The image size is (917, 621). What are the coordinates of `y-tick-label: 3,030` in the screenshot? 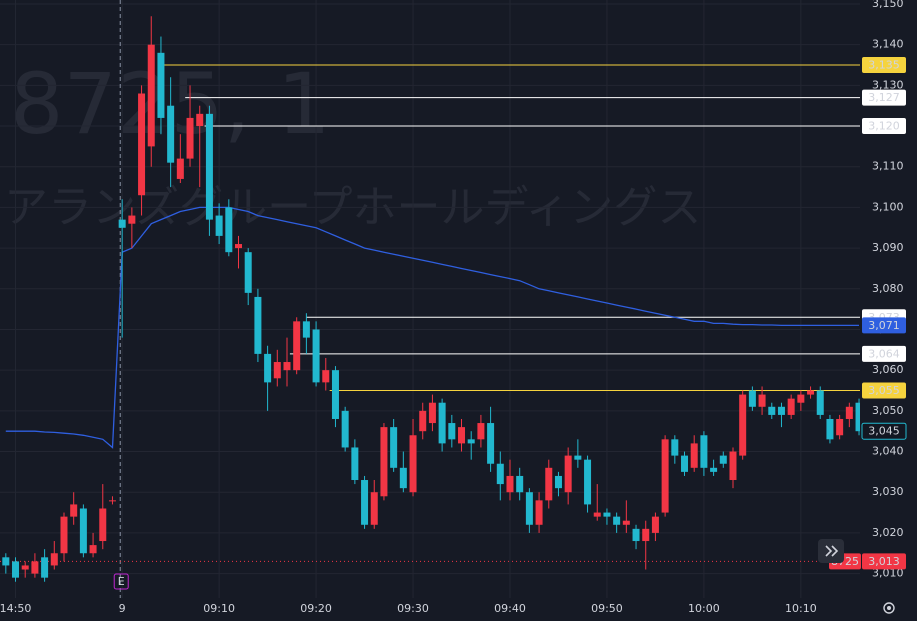 It's located at (888, 491).